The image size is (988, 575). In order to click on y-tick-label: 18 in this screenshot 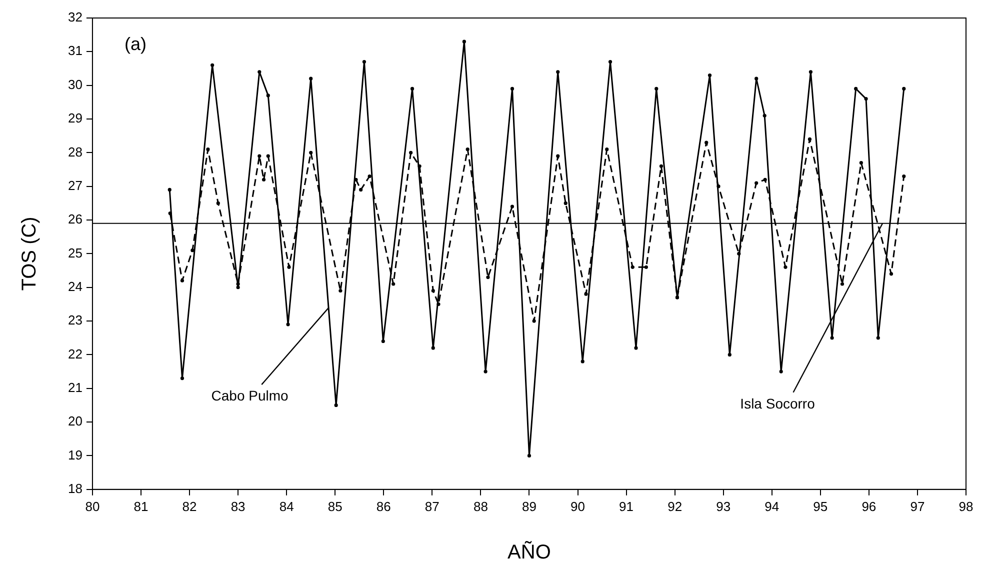, I will do `click(75, 488)`.